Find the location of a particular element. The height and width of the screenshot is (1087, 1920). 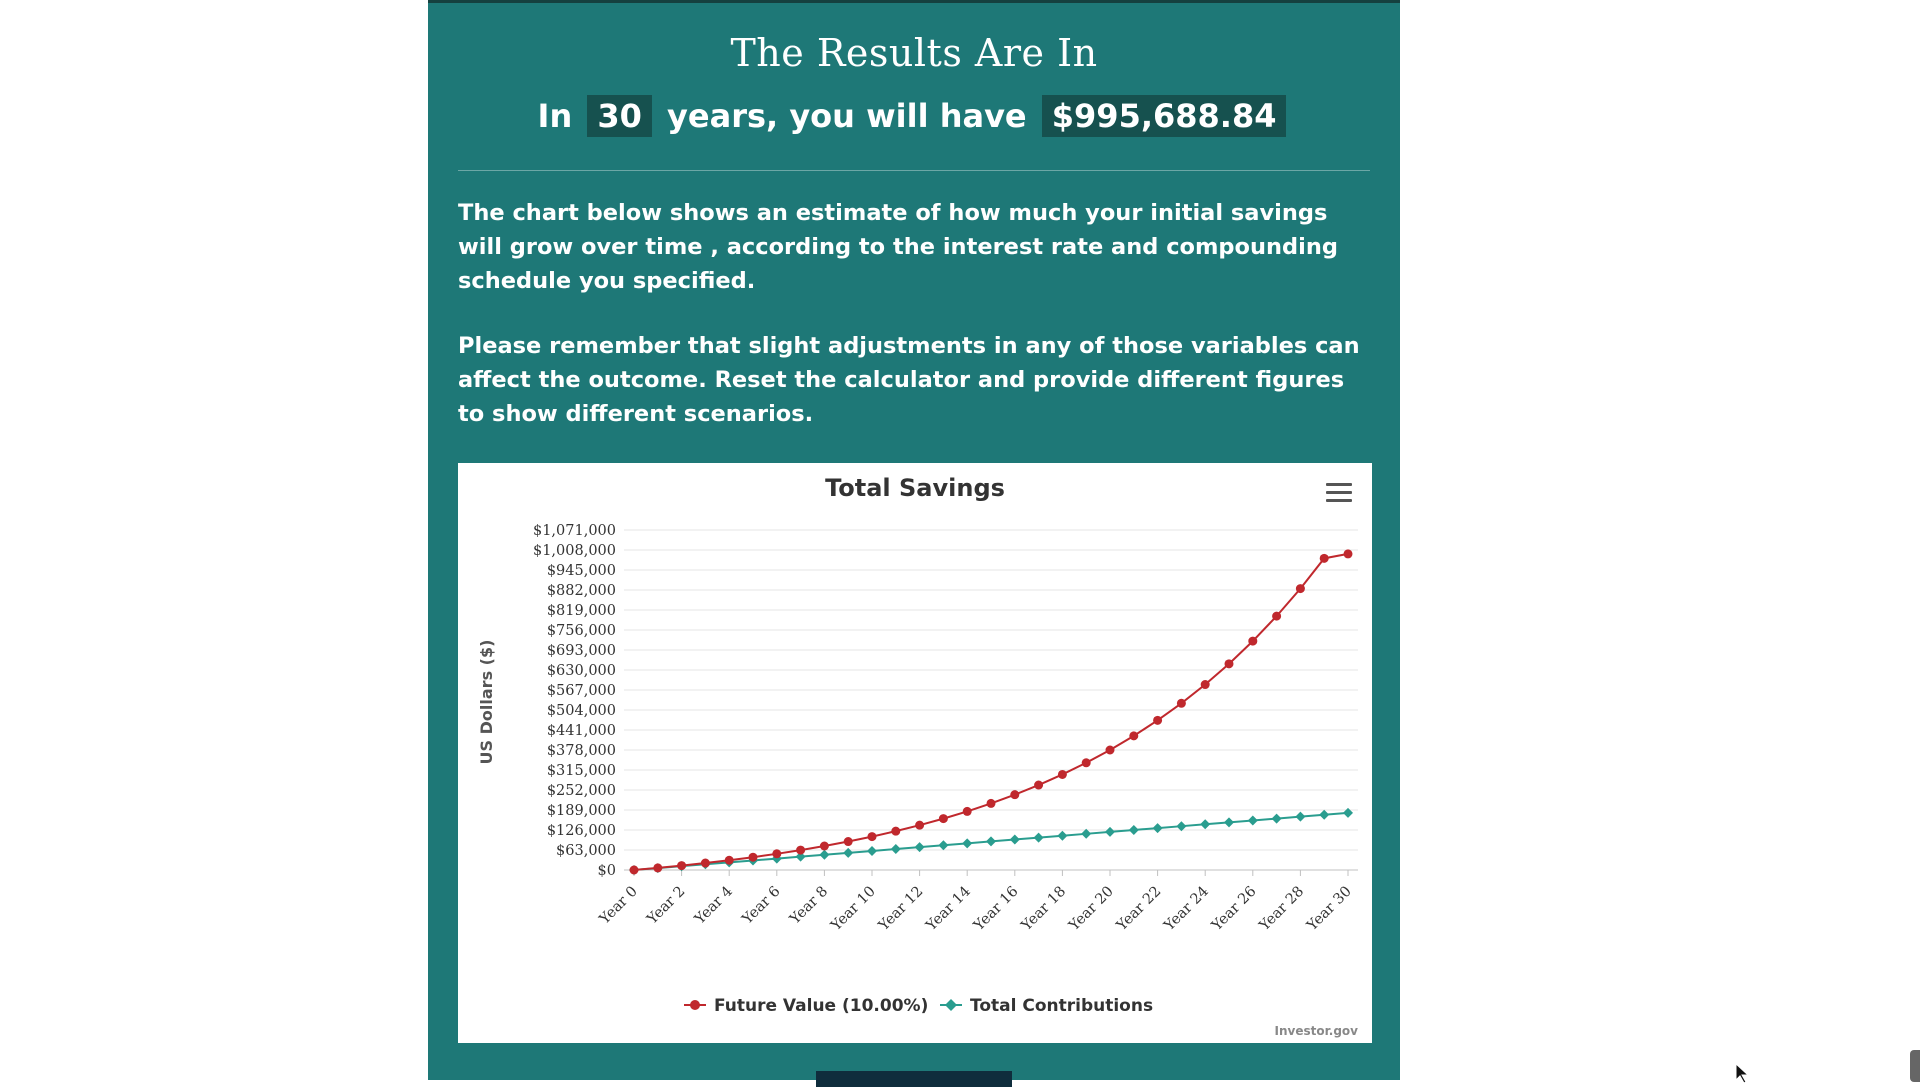

x-tick-label: Year 4 is located at coordinates (713, 906).